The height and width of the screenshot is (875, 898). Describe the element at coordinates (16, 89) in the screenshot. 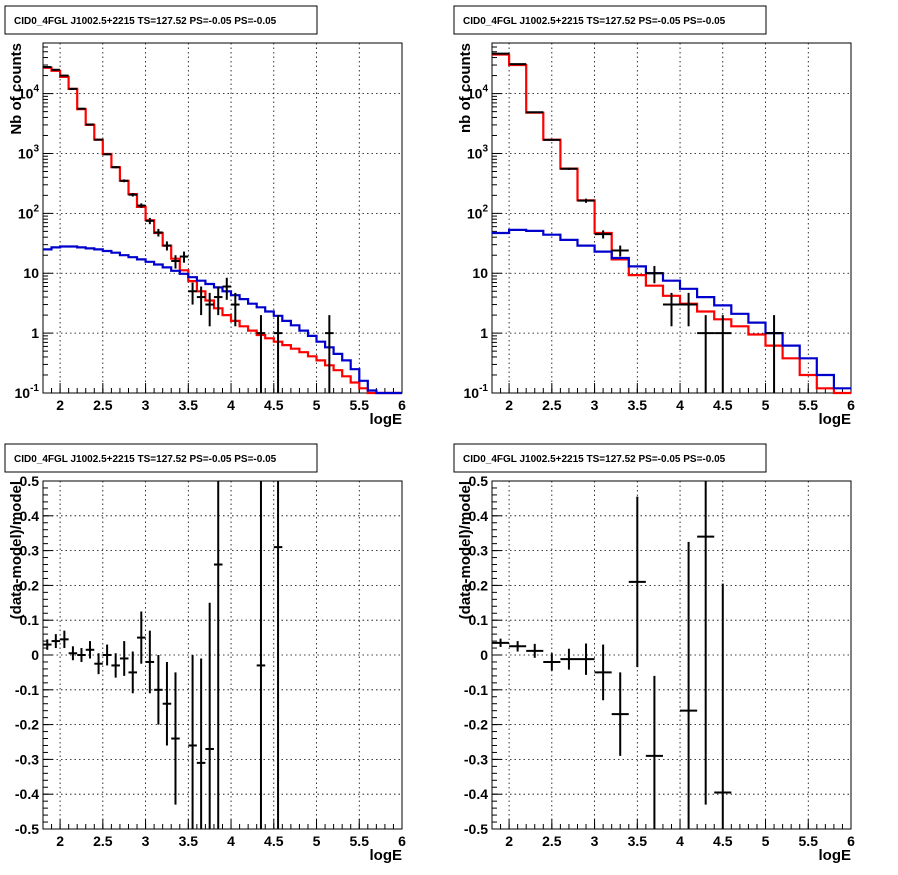

I see `y-axis-label: Nb of counts` at that location.